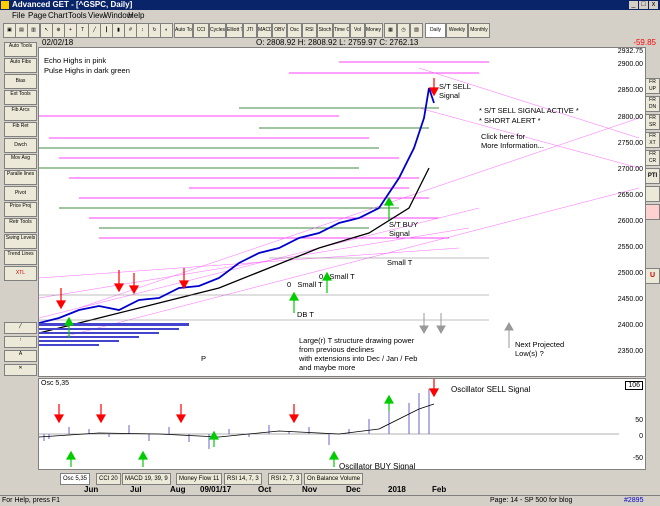 The image size is (660, 506). Describe the element at coordinates (652, 212) in the screenshot. I see `right-tool-blank2` at that location.